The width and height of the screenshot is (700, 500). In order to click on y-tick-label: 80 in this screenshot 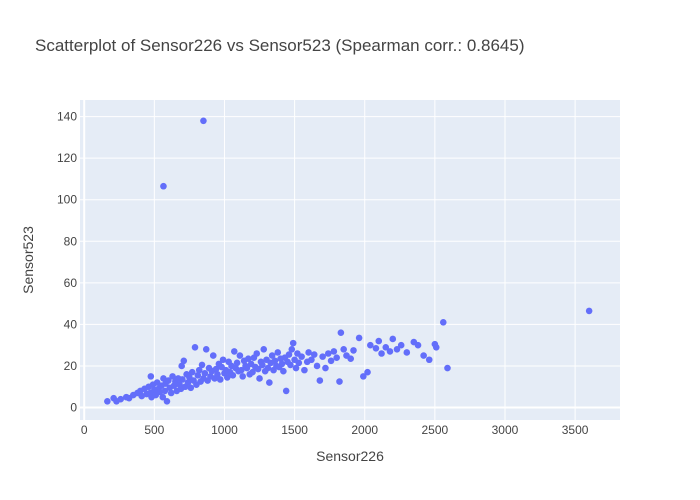, I will do `click(71, 241)`.